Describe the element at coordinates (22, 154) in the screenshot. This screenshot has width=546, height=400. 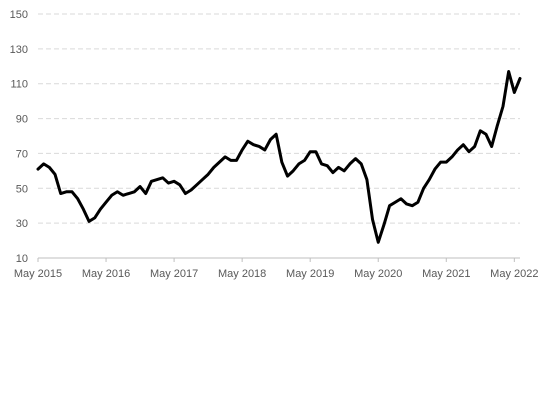
I see `y-tick-label: 70` at that location.